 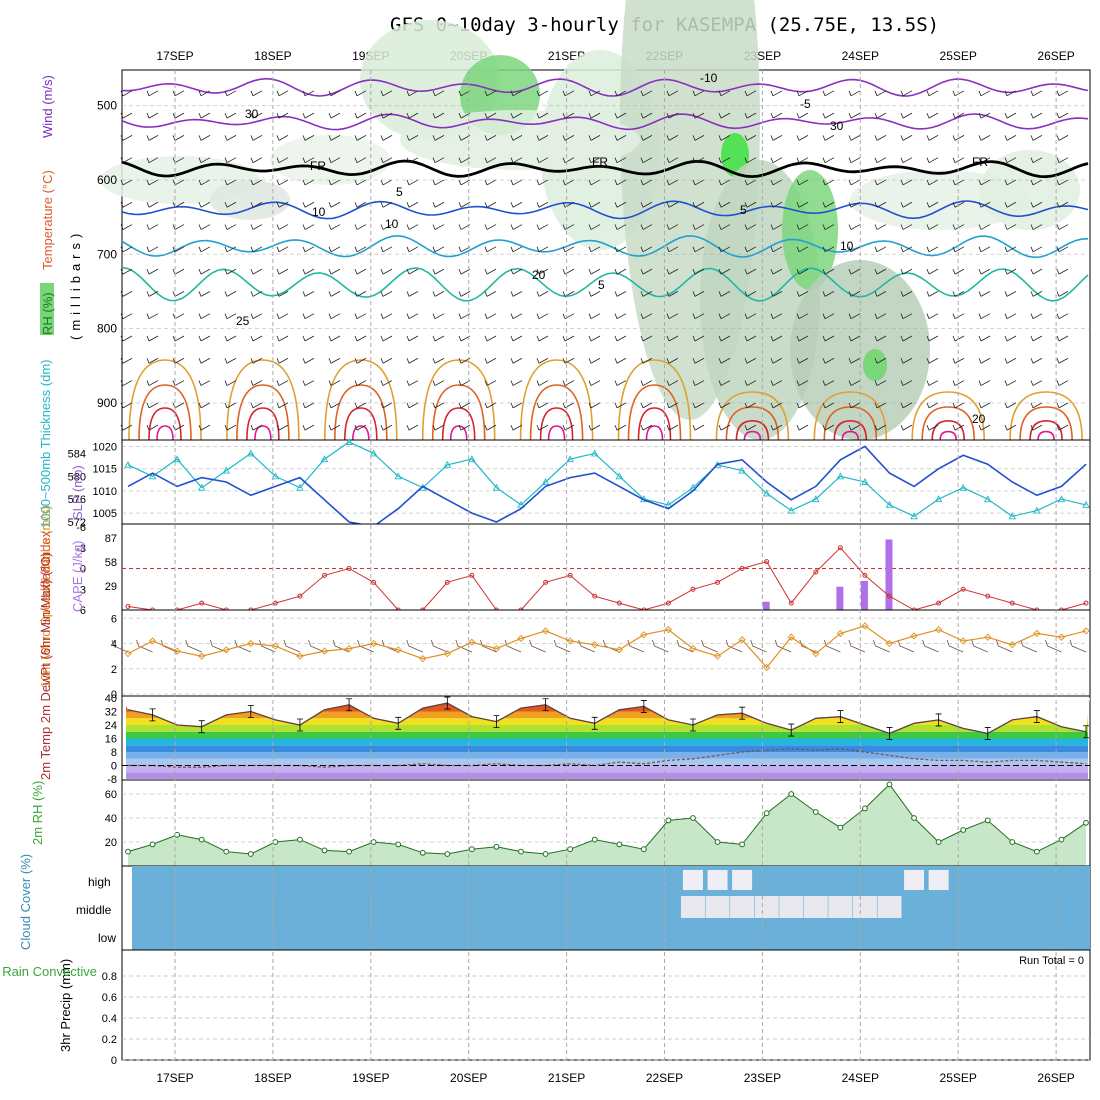 I want to click on wind10-tick: 6, so click(x=114, y=619).